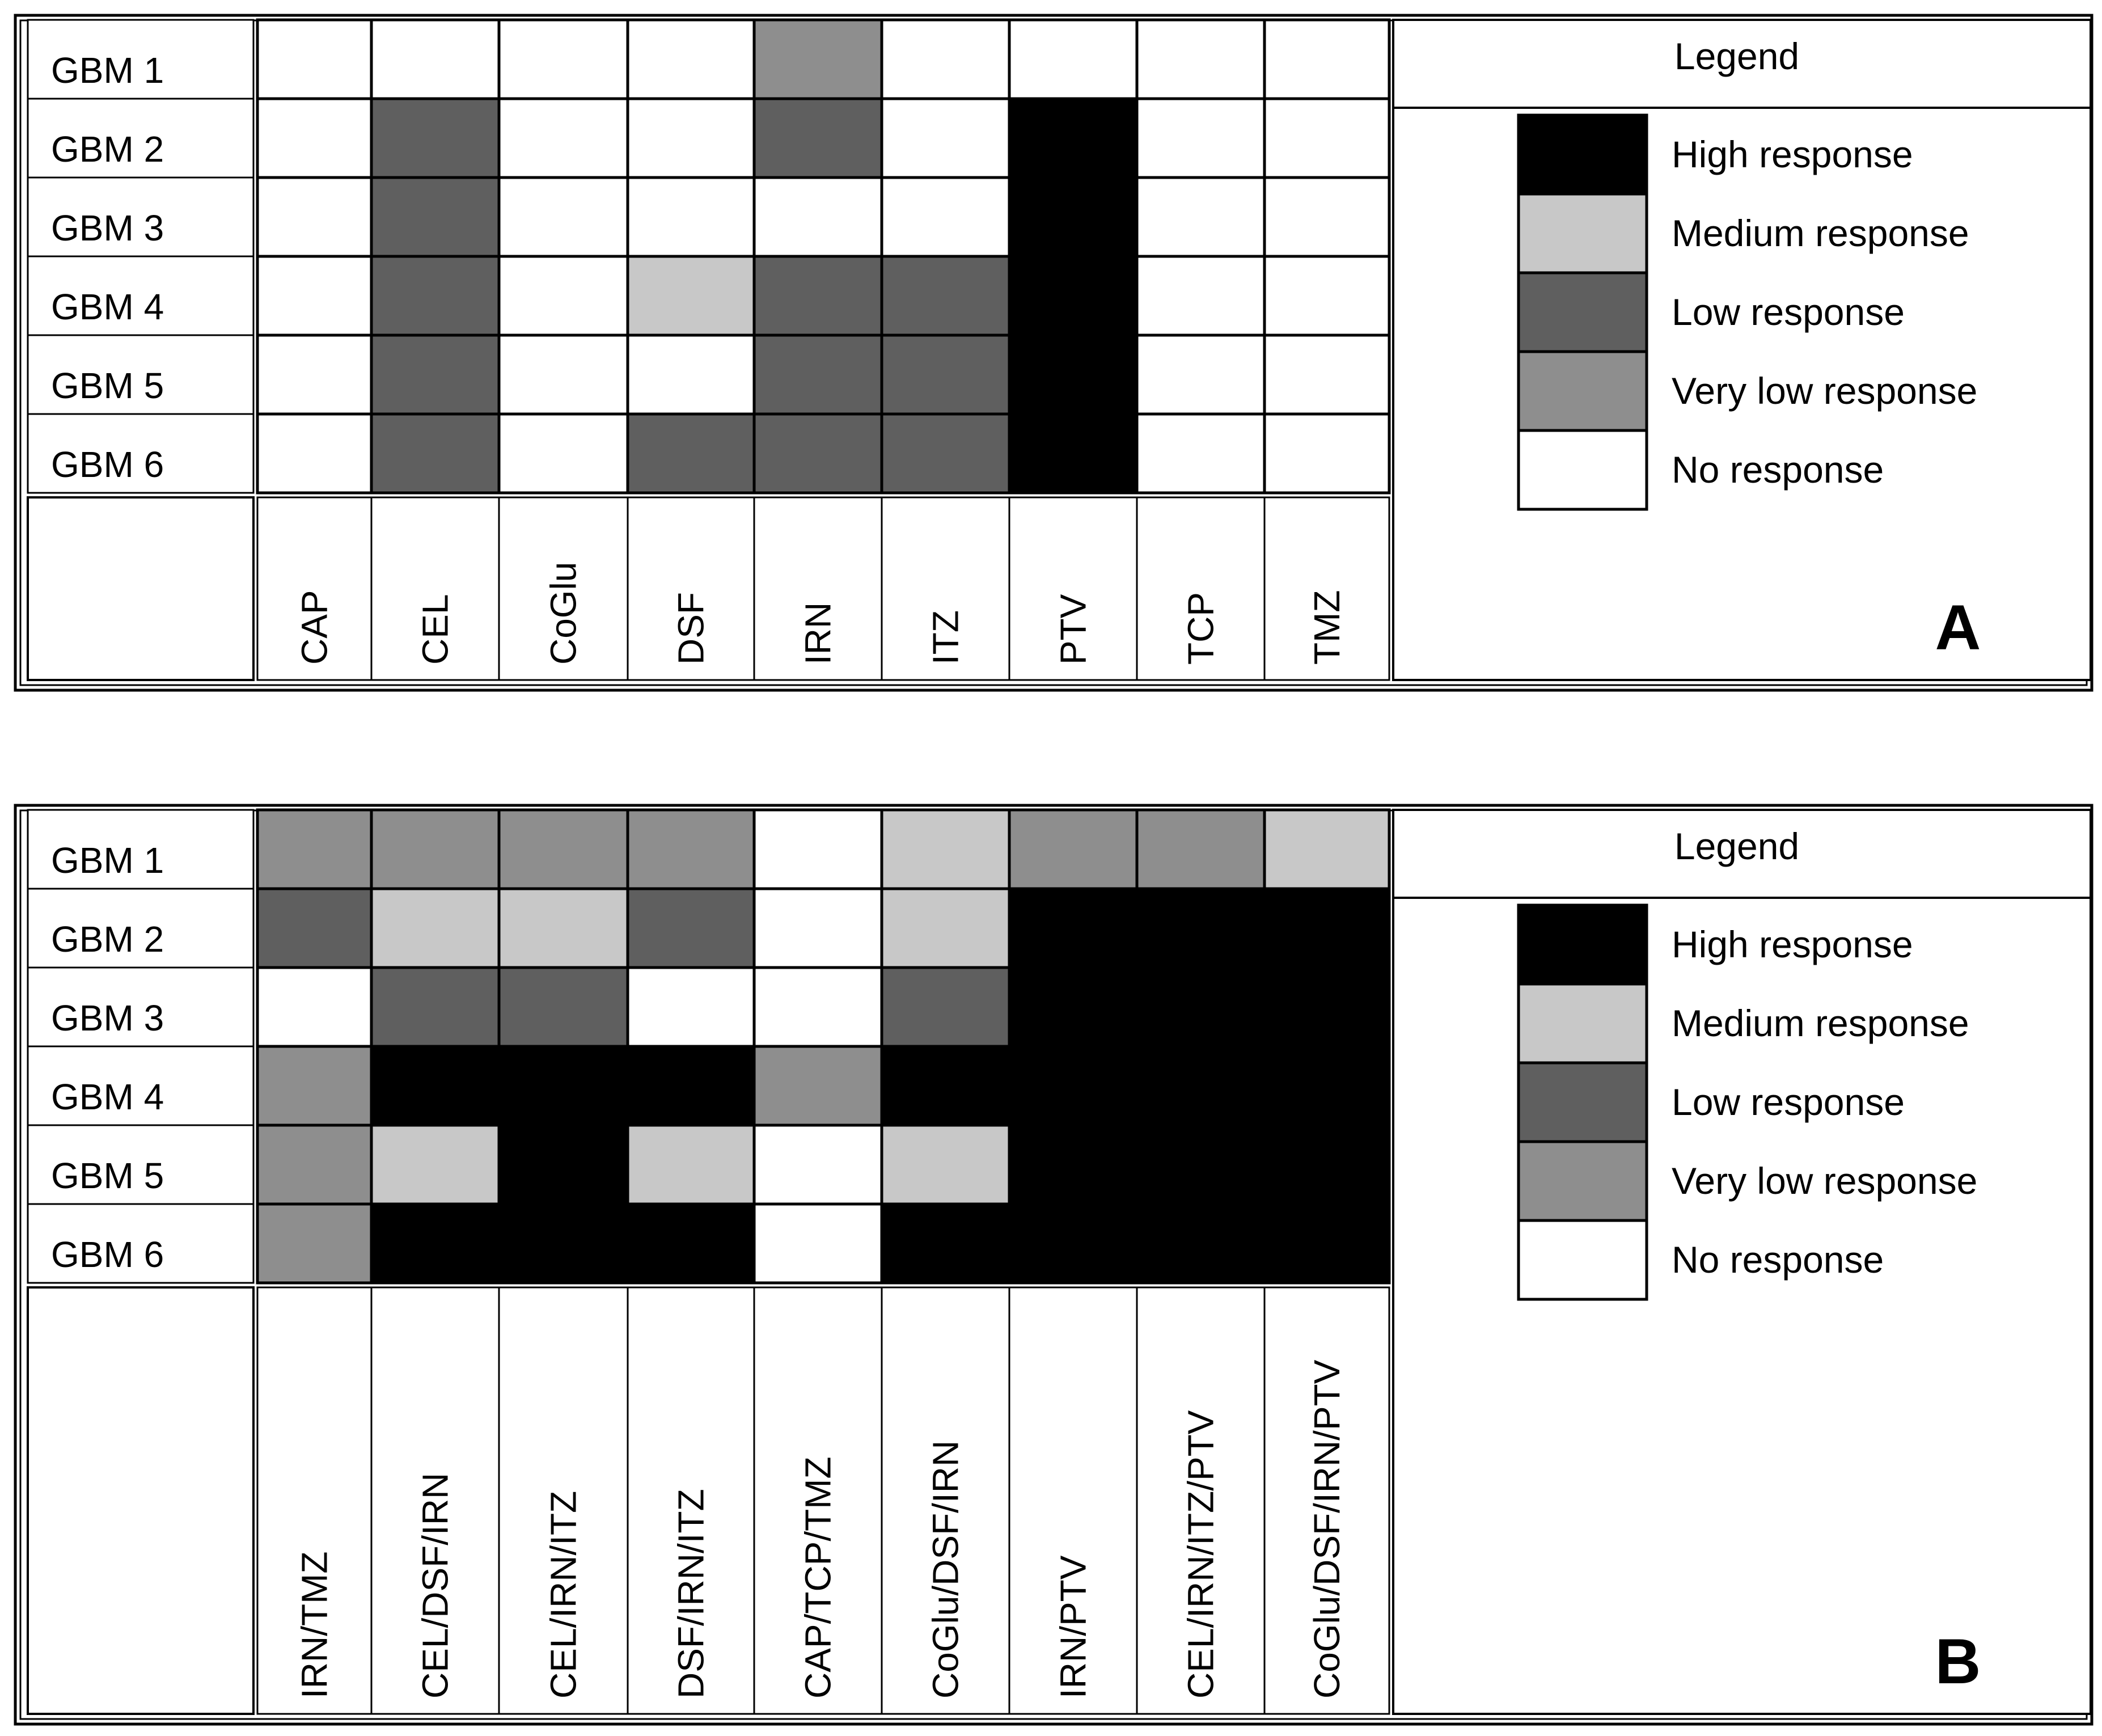 The width and height of the screenshot is (2102, 1736). I want to click on column-label: CEL/IRN/ITZ/PTV, so click(1201, 1554).